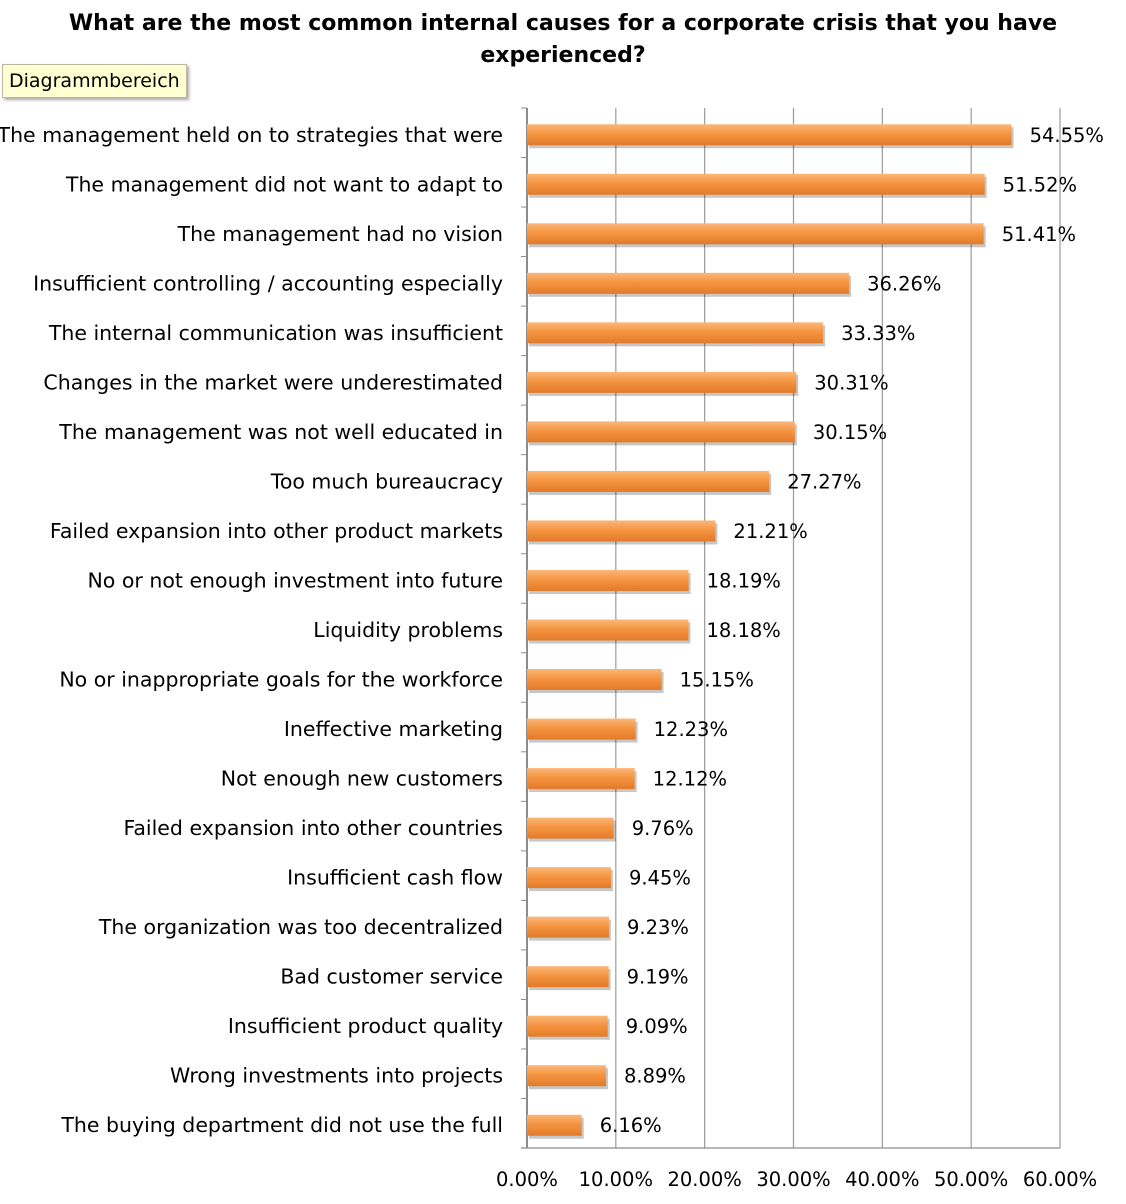 The height and width of the screenshot is (1204, 1126). I want to click on data-label: 51.41%, so click(1039, 234).